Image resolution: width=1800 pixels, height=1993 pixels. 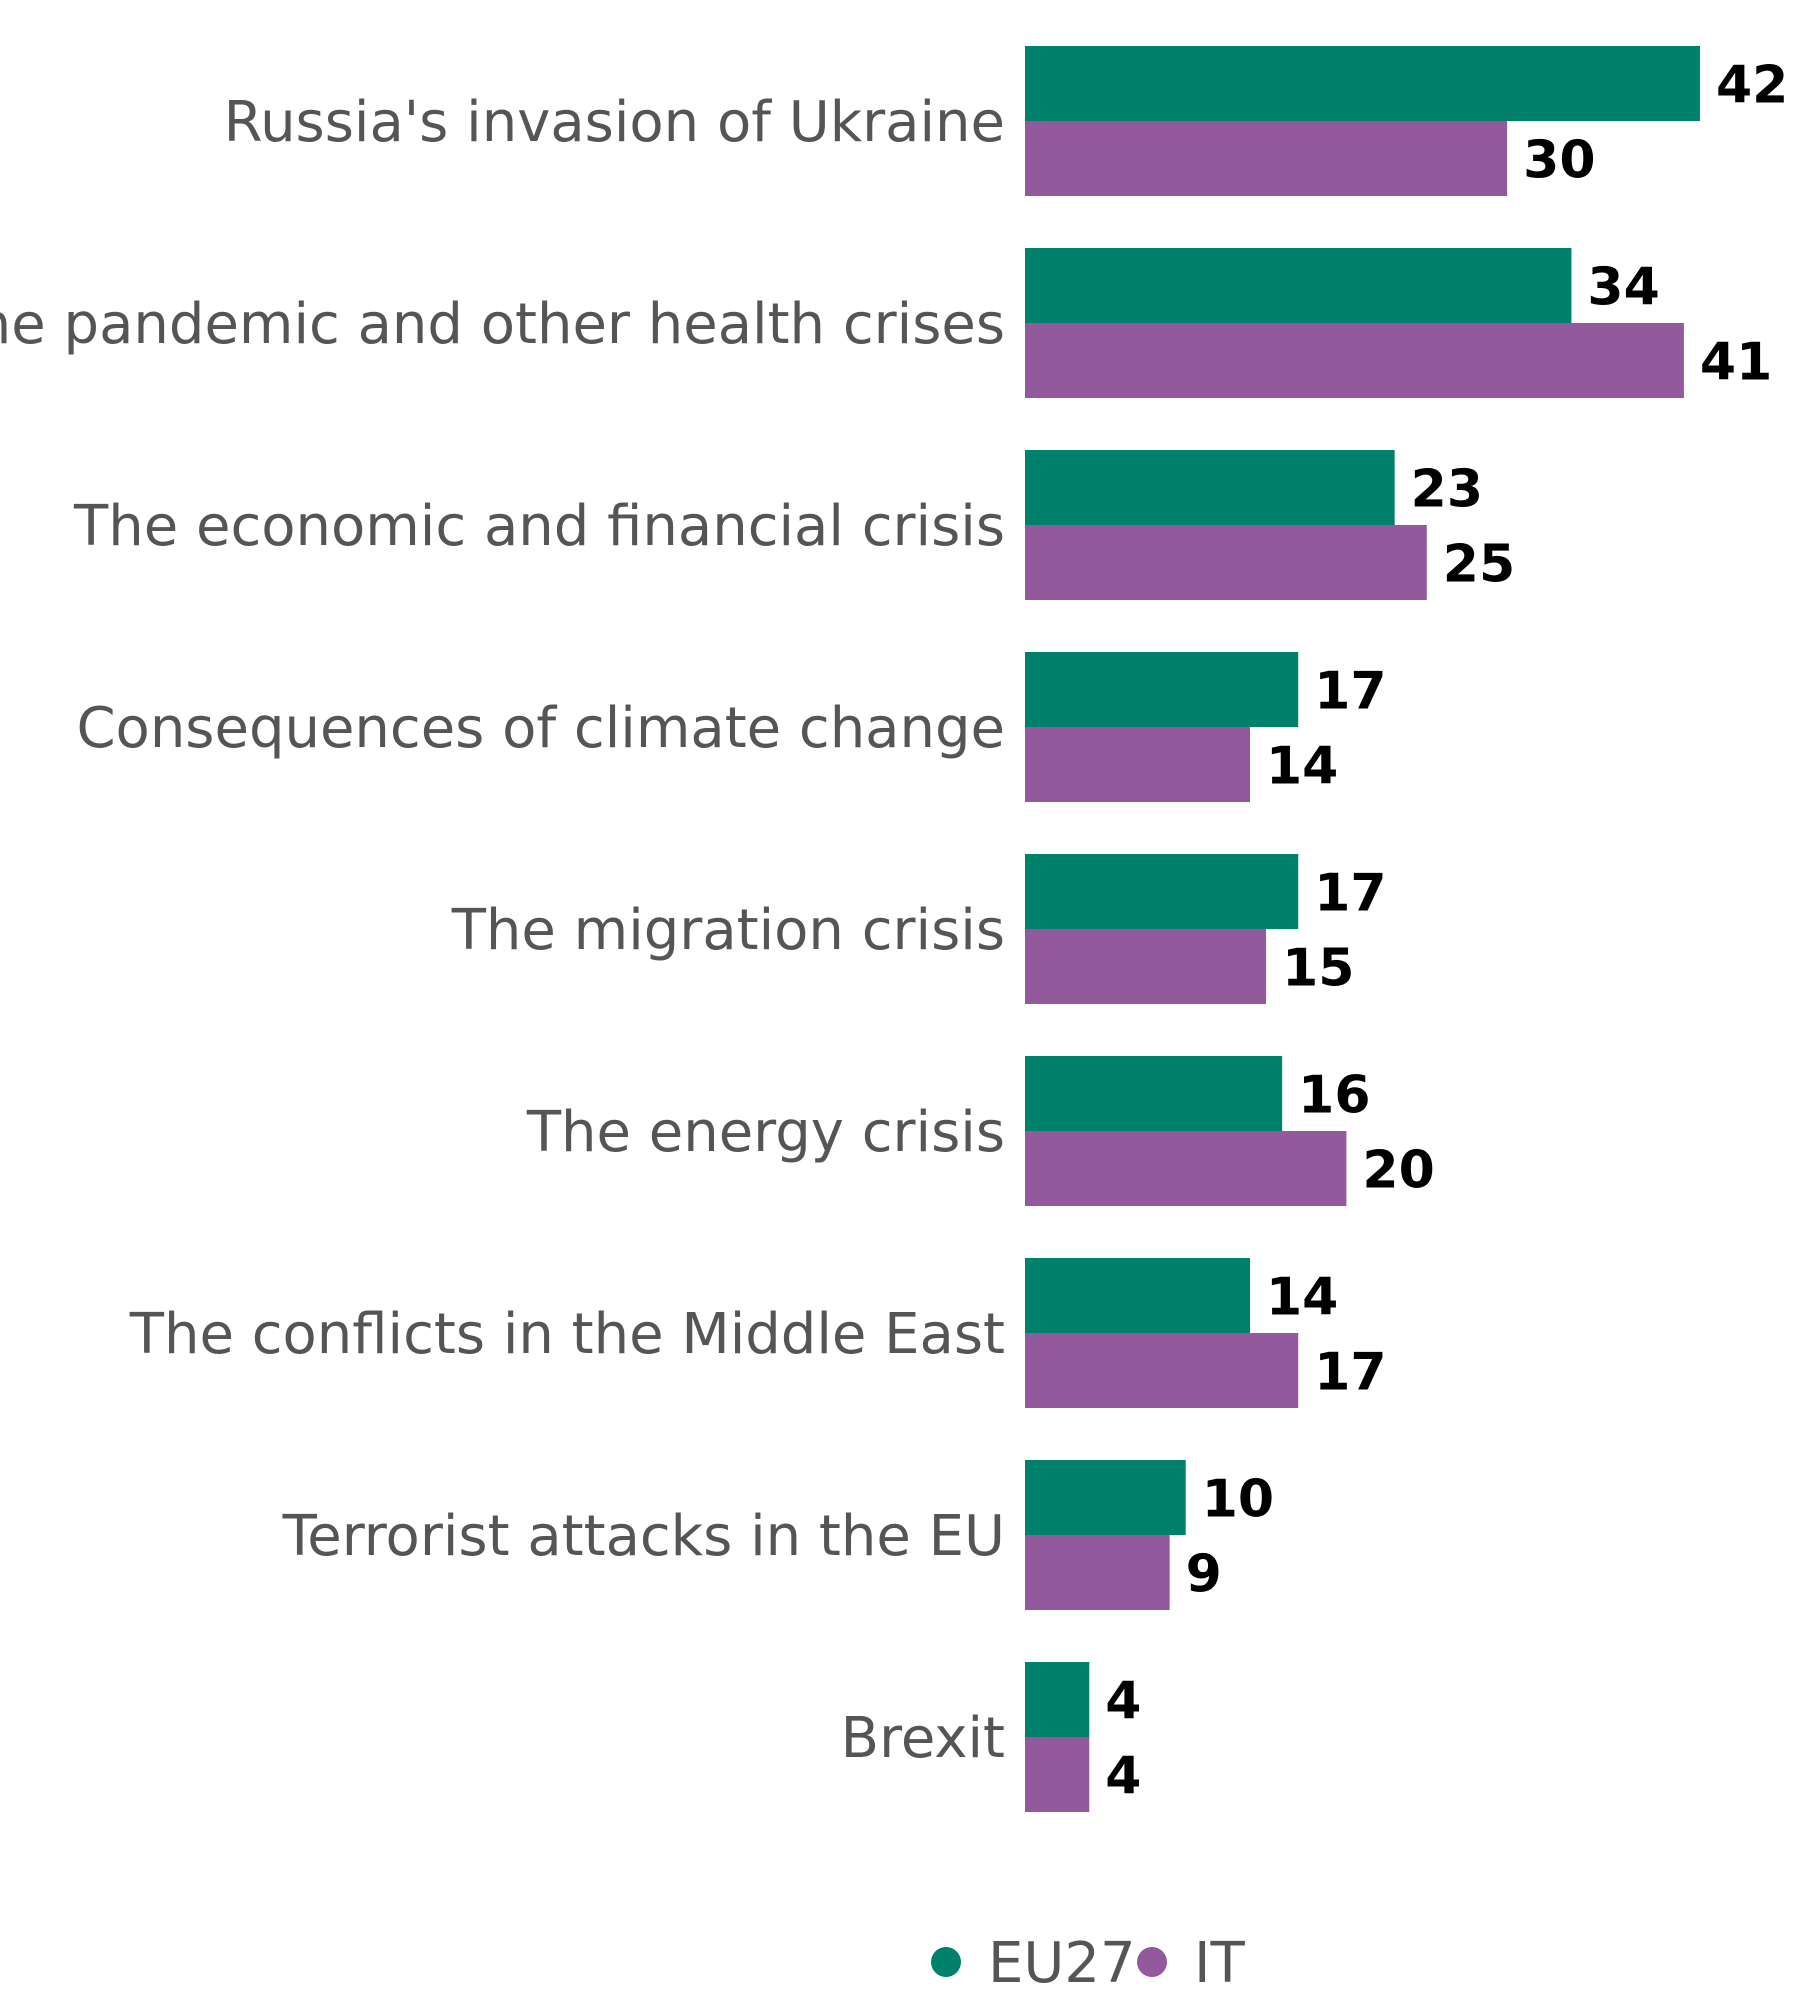 I want to click on legend-label-eu27: EU27, so click(x=1062, y=1962).